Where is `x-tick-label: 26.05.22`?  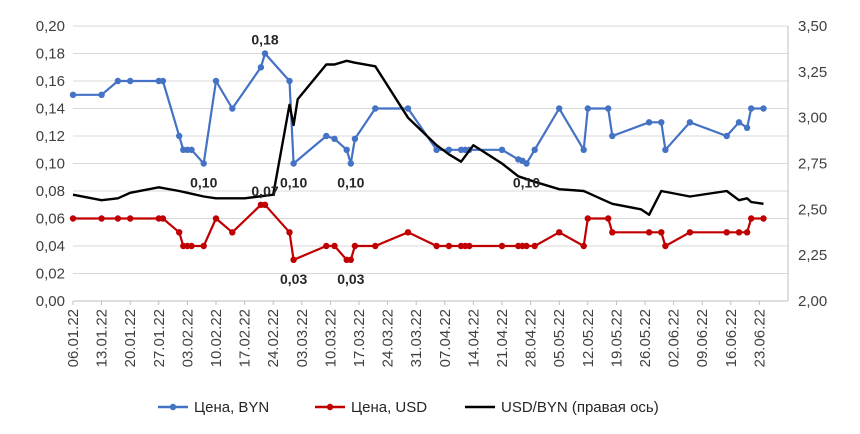 x-tick-label: 26.05.22 is located at coordinates (645, 338).